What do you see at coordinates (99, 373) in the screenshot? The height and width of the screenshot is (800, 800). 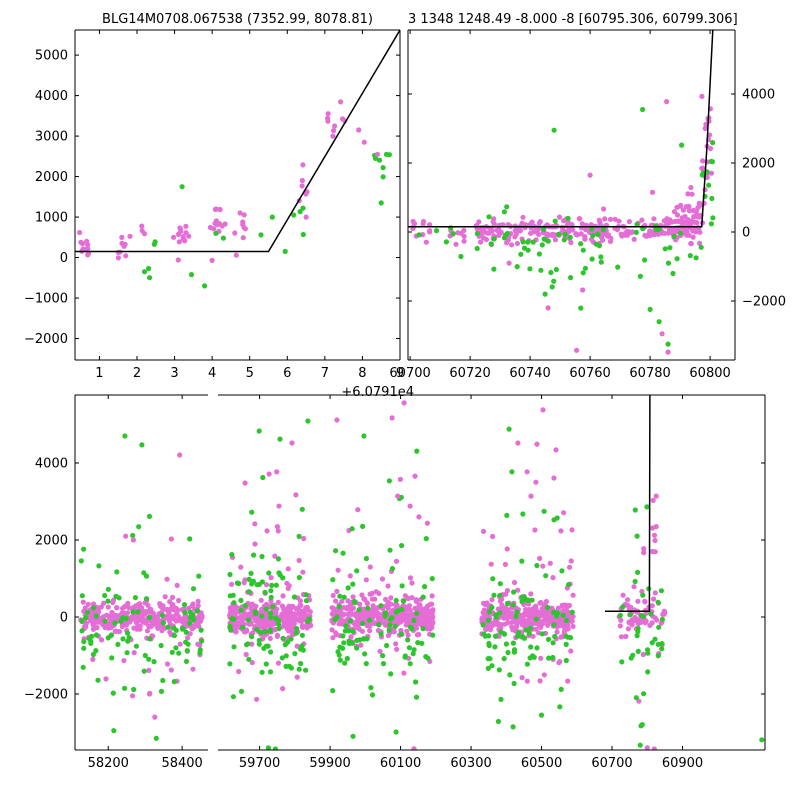 I see `x-tick-label: 1` at bounding box center [99, 373].